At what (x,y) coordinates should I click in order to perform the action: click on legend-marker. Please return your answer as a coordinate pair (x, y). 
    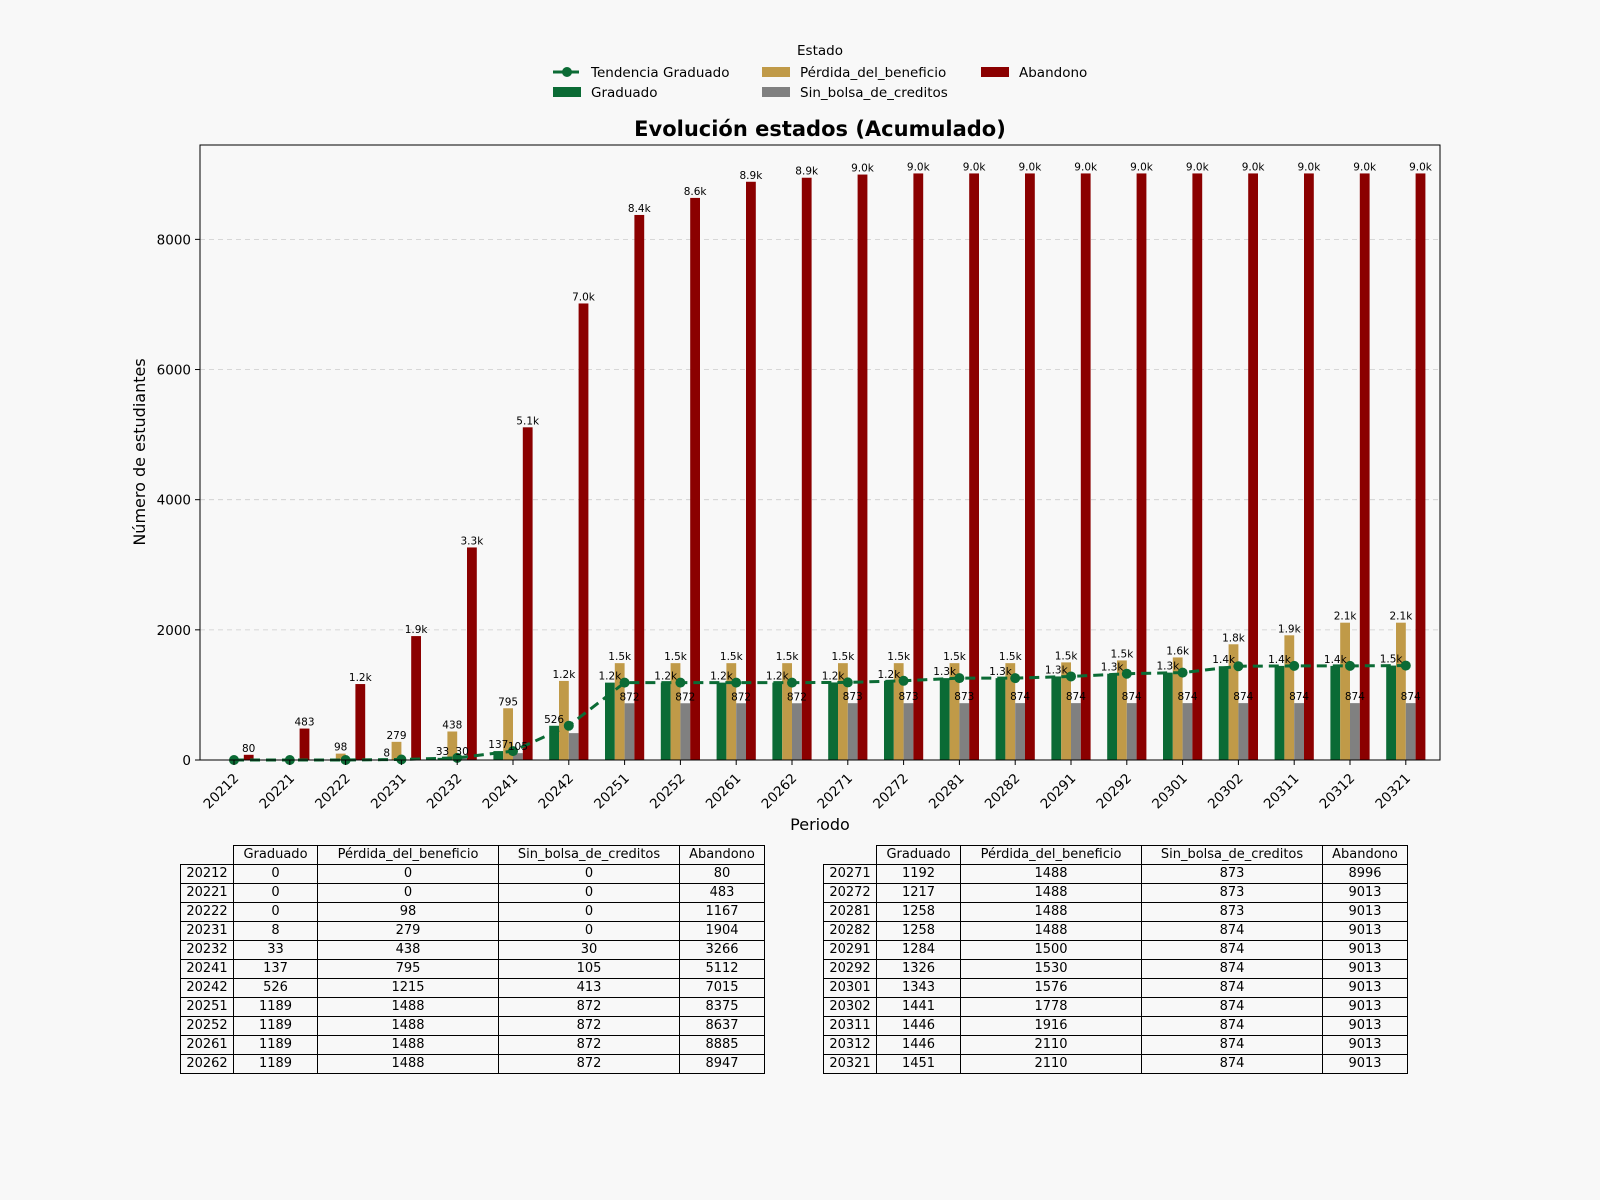
    Looking at the image, I should click on (567, 72).